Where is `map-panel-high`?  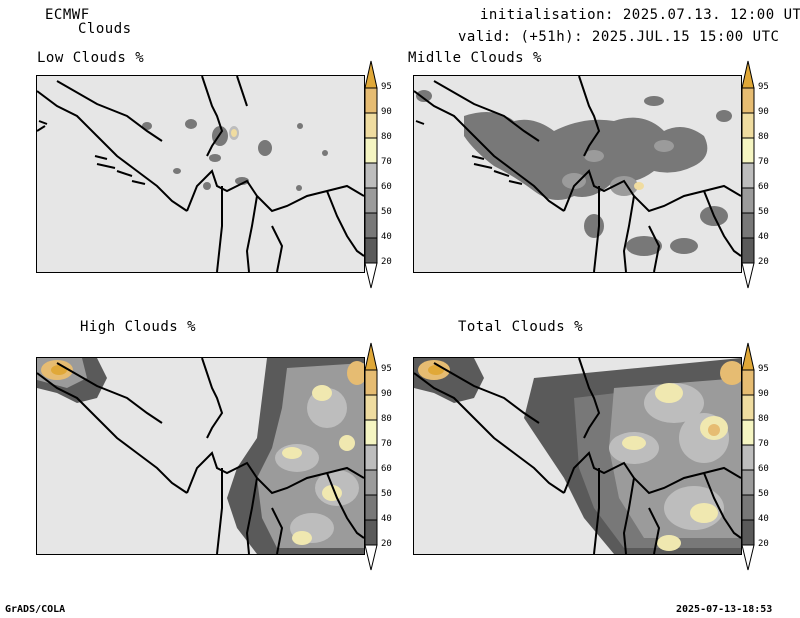
map-panel-high is located at coordinates (200, 456).